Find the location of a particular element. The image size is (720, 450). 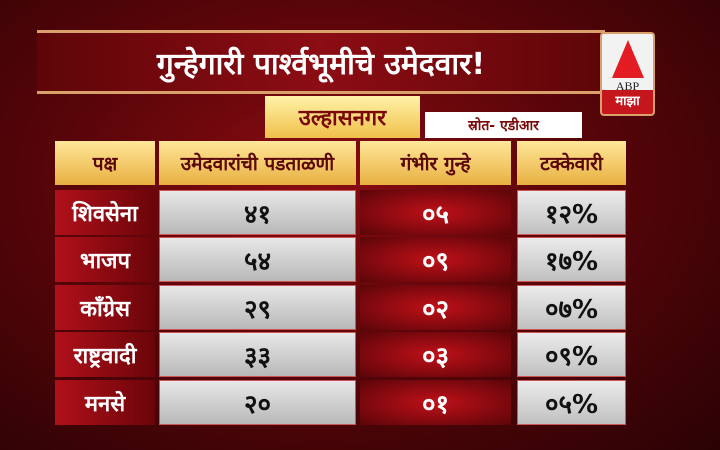

headline: गुन्हेगारी पार्श्वभूमीचे उमेदवार! is located at coordinates (321, 62).